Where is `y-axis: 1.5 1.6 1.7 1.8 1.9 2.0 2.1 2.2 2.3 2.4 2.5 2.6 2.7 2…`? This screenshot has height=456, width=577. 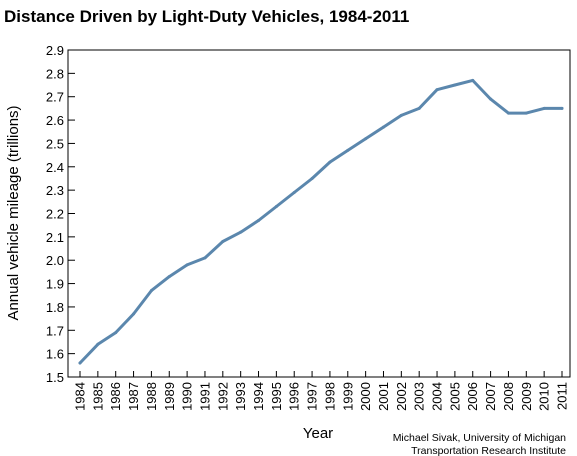 y-axis: 1.5 1.6 1.7 1.8 1.9 2.0 2.1 2.2 2.3 2.4 2.5 2.6 2.7 2… is located at coordinates (60, 214).